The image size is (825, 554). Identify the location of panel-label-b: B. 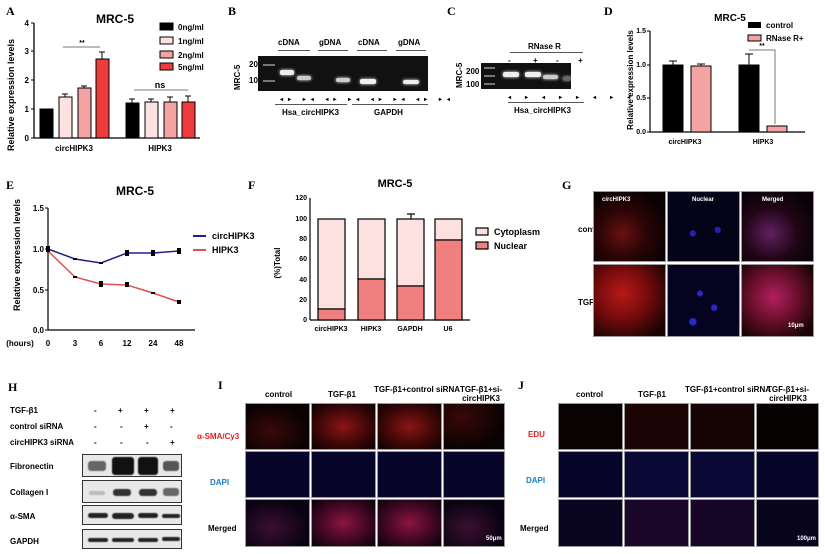
(232, 11).